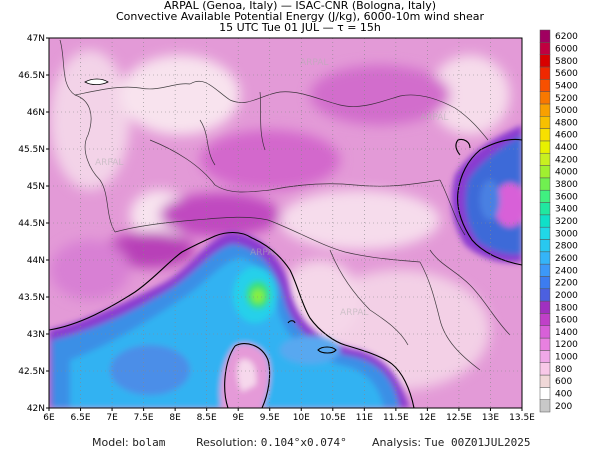  Describe the element at coordinates (270, 418) in the screenshot. I see `longitude-label: 9.5E` at that location.